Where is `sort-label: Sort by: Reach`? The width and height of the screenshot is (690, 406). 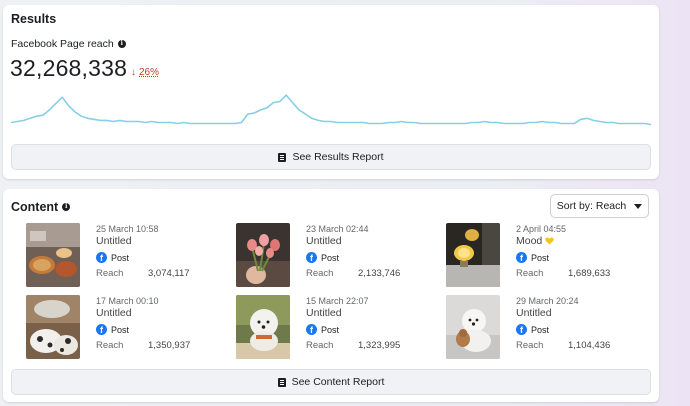
sort-label: Sort by: Reach is located at coordinates (591, 206).